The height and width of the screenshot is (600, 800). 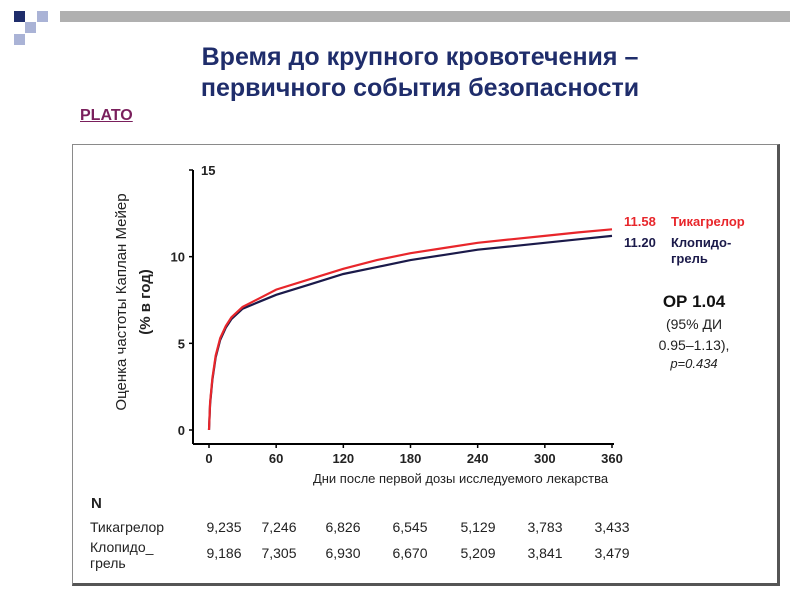 What do you see at coordinates (611, 527) in the screenshot?
I see `risk-cell-0-6: 3,433` at bounding box center [611, 527].